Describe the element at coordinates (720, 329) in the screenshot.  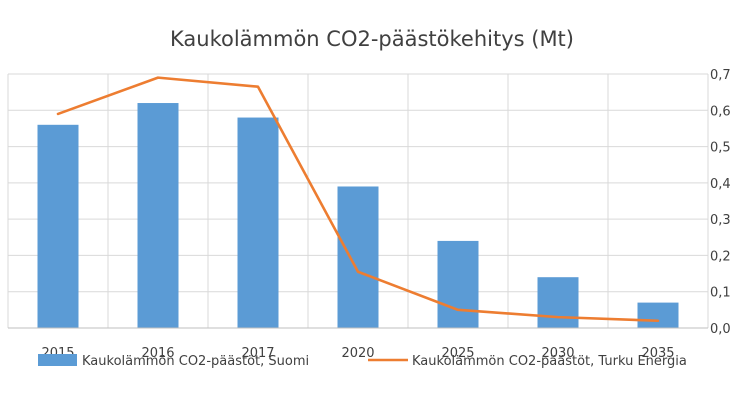
I see `y-right-tick-label: 0,0` at that location.